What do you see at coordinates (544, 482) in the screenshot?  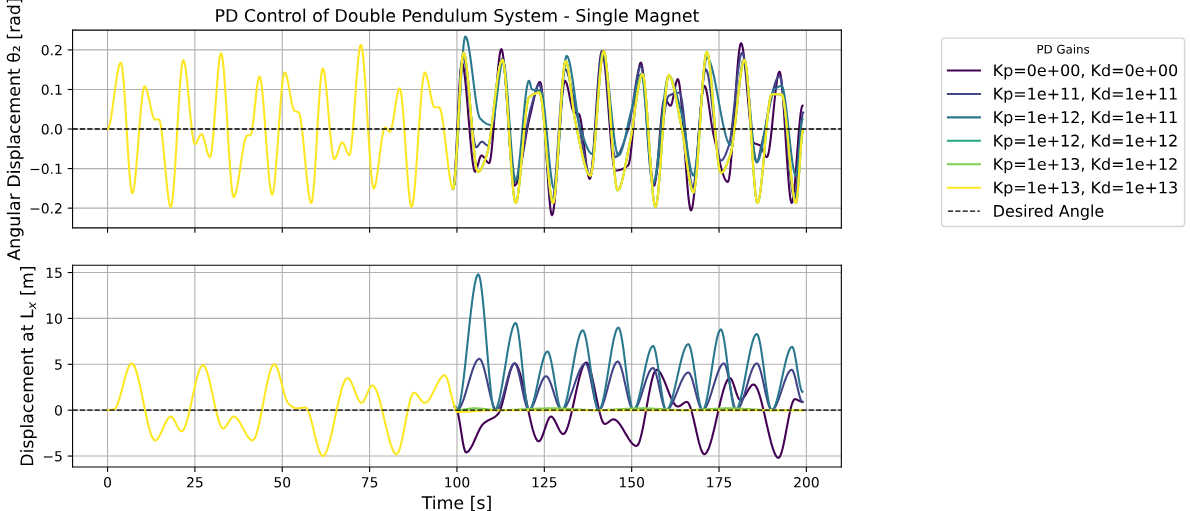 I see `x-tick-label: 125` at bounding box center [544, 482].